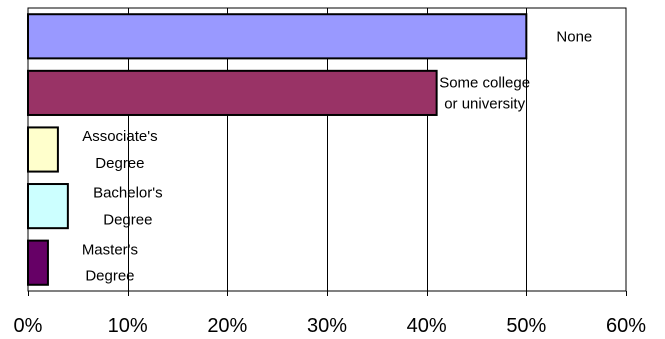  I want to click on bar-label-line: None, so click(574, 36).